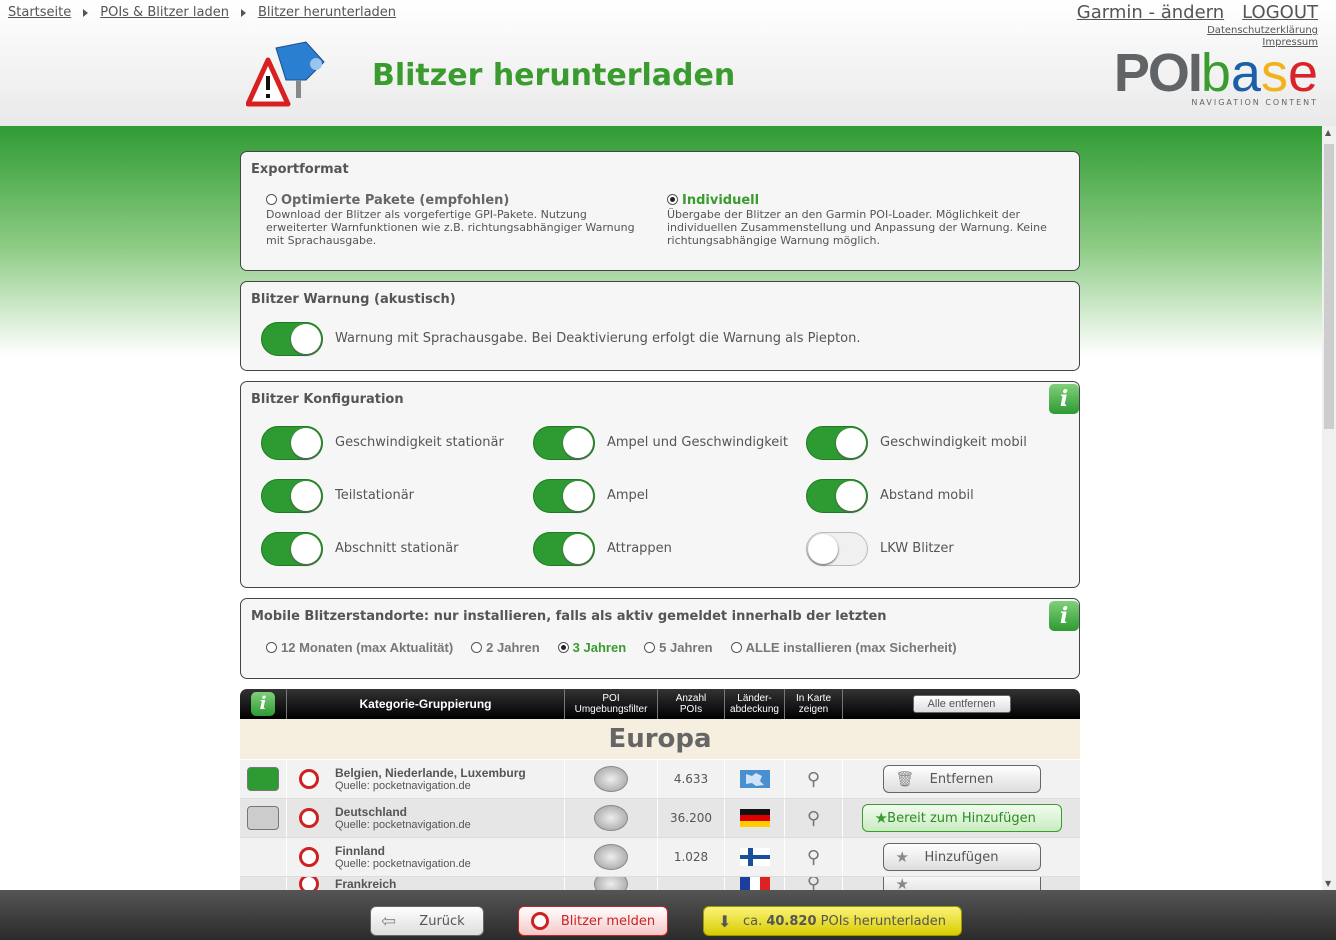 This screenshot has width=1336, height=940. What do you see at coordinates (691, 818) in the screenshot?
I see `row-count: 36.200` at bounding box center [691, 818].